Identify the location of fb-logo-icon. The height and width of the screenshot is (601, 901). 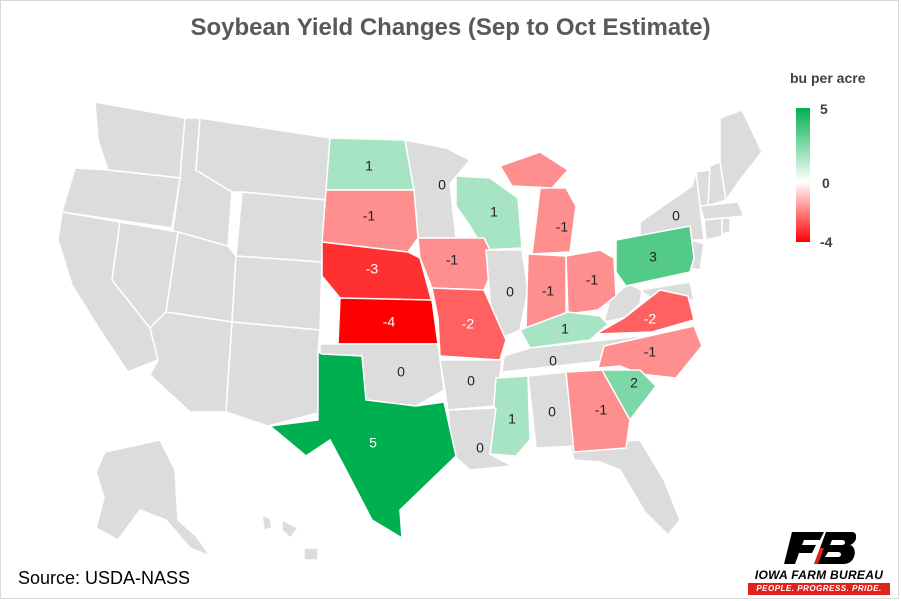
(820, 548).